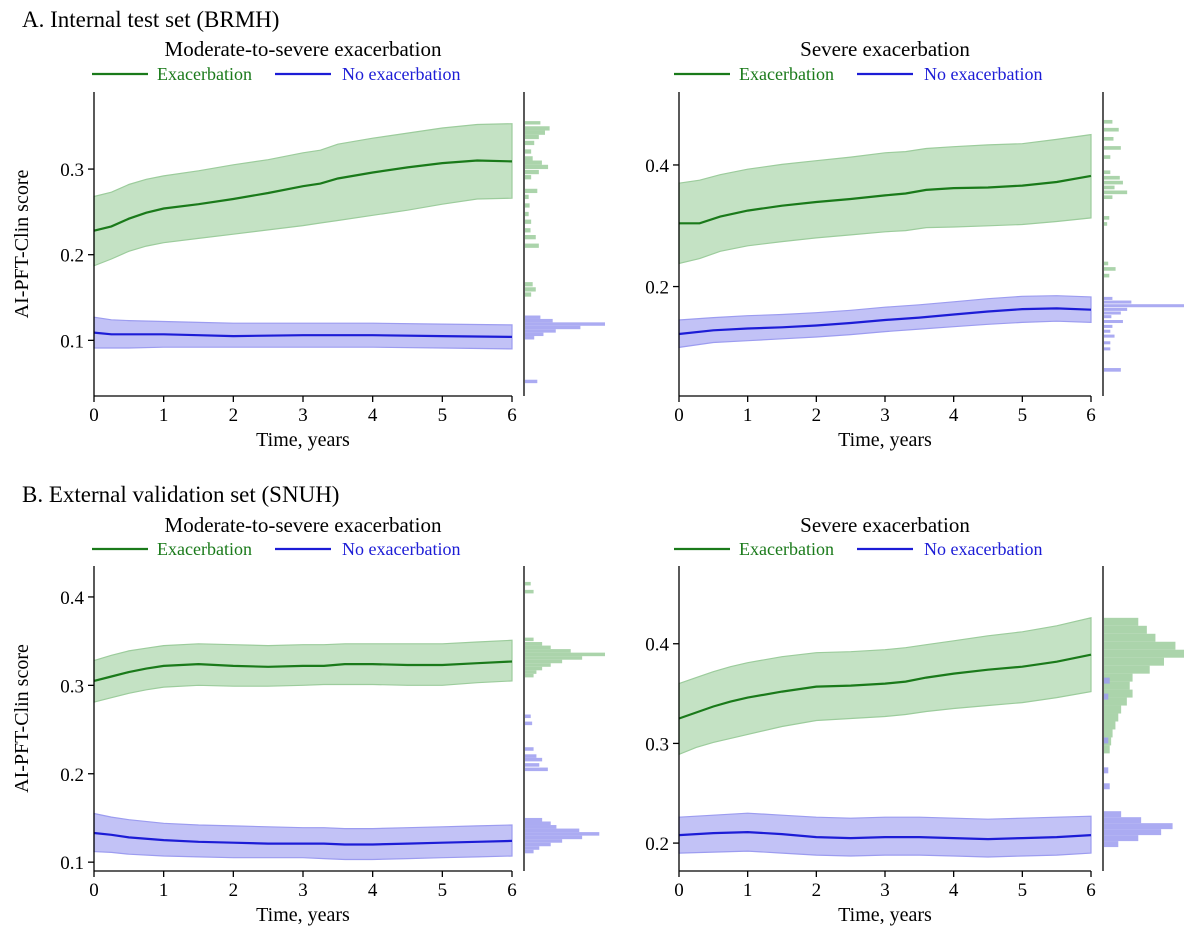 This screenshot has width=1200, height=952. Describe the element at coordinates (748, 415) in the screenshot. I see `x-tick-label: 1` at that location.